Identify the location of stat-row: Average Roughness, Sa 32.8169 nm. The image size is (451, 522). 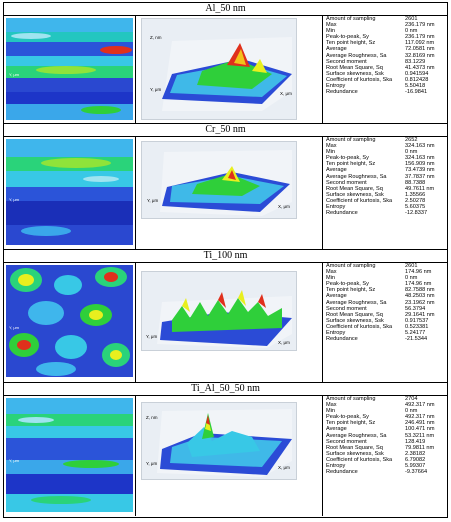
(385, 56).